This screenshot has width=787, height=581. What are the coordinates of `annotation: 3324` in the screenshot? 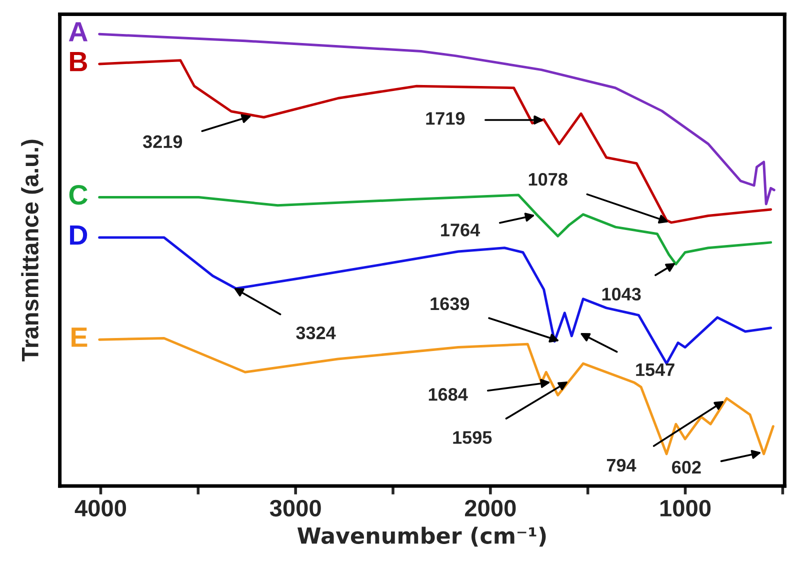 It's located at (316, 333).